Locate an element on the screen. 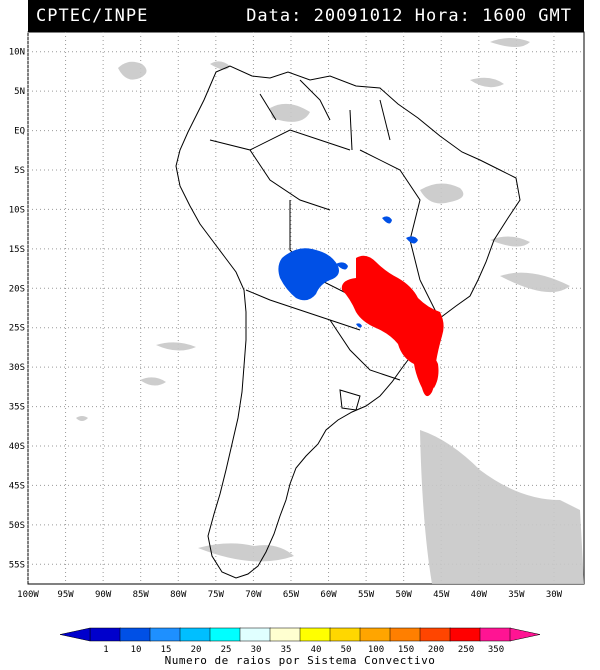 The height and width of the screenshot is (670, 600). date-time-label: Data: 20091012 Hora: 1600 GMT is located at coordinates (409, 16).